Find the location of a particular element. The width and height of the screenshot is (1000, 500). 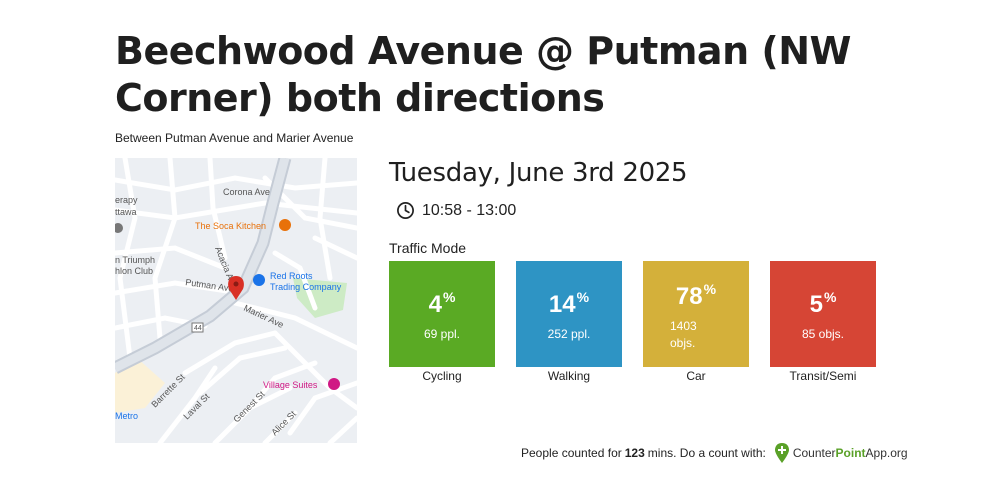

transit-percent: 5% is located at coordinates (823, 303).